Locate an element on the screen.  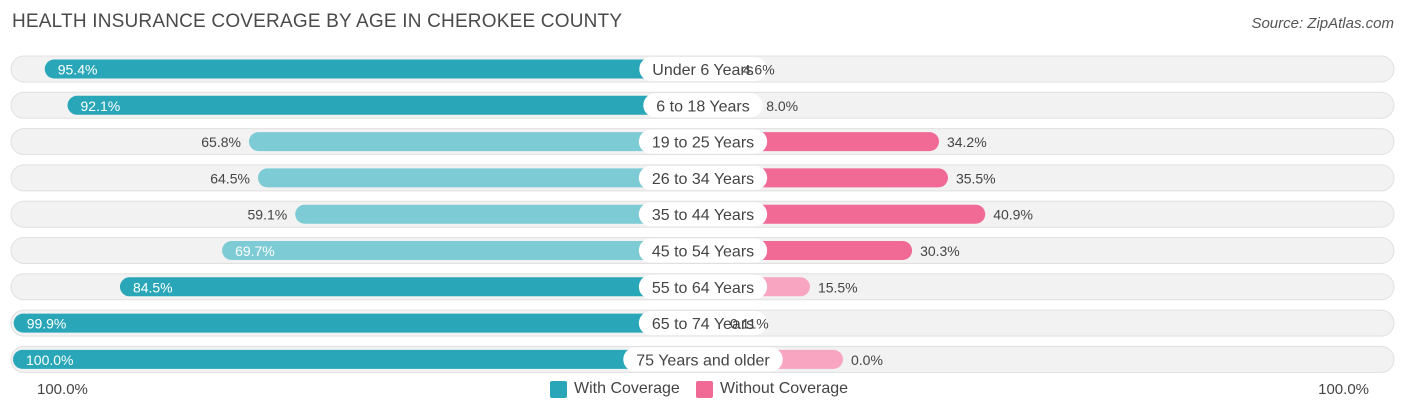
value-label-with-coverage: 65.8% is located at coordinates (221, 142).